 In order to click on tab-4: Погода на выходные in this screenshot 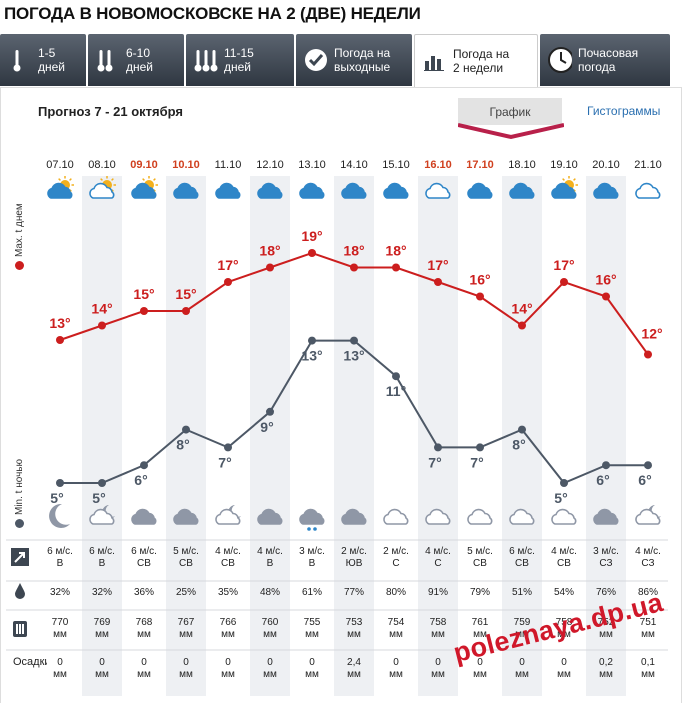, I will do `click(354, 60)`.